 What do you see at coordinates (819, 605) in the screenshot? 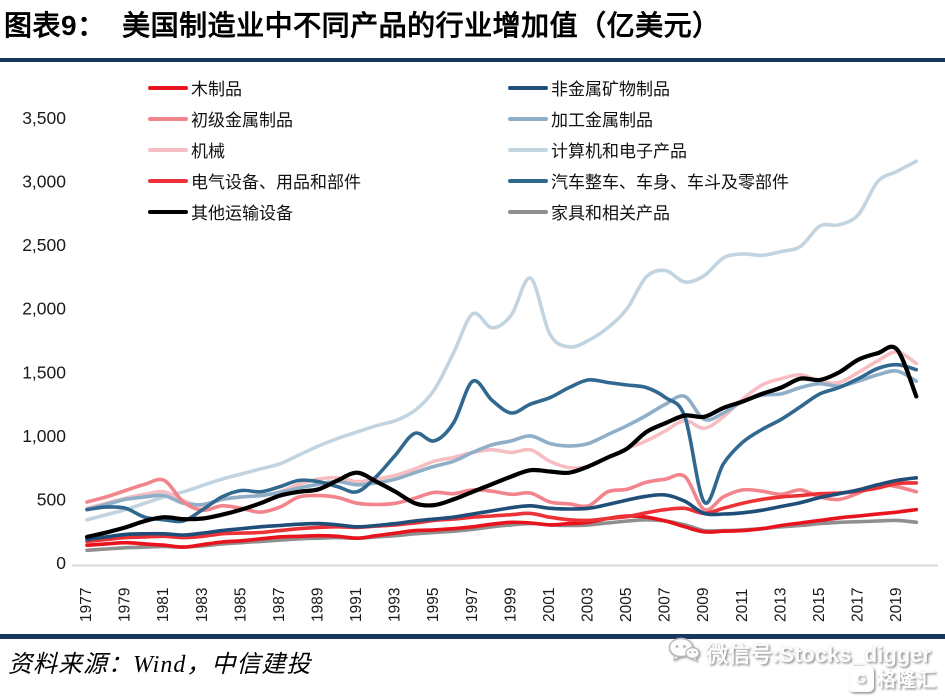
I see `x-tick-label: 2015` at bounding box center [819, 605].